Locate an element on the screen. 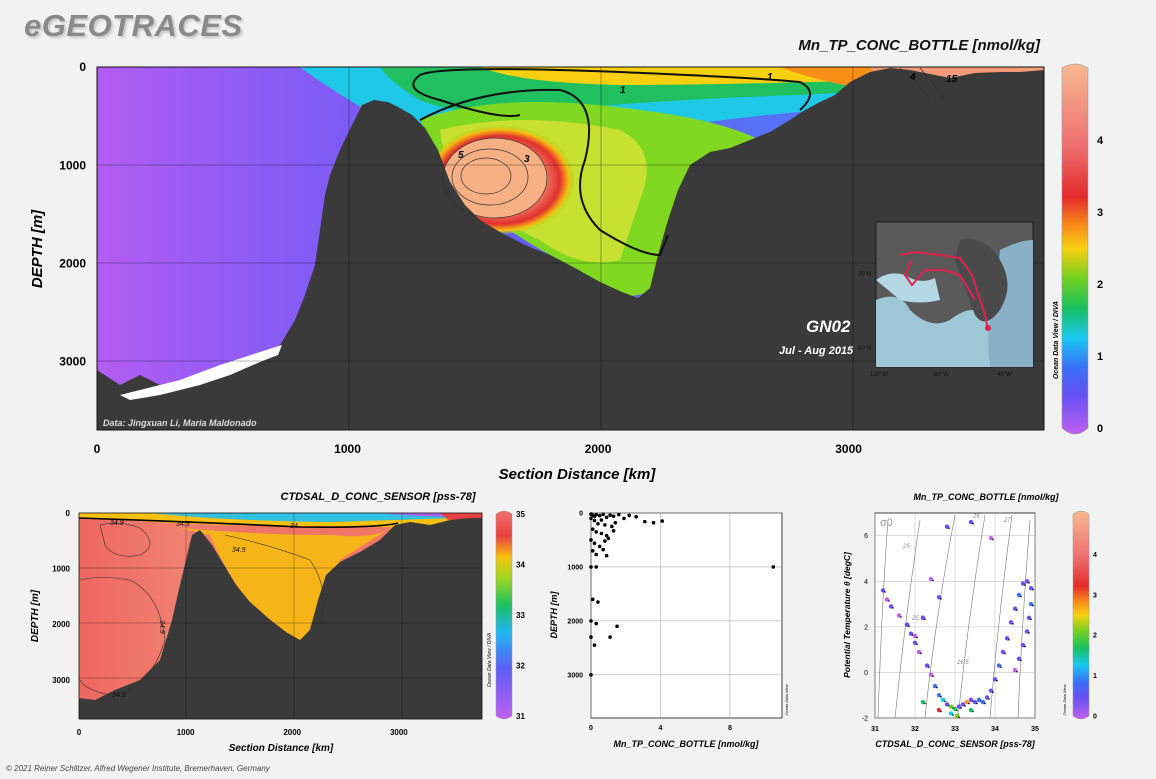 Image resolution: width=1156 pixels, height=779 pixels. main-colorbar is located at coordinates (1075, 249).